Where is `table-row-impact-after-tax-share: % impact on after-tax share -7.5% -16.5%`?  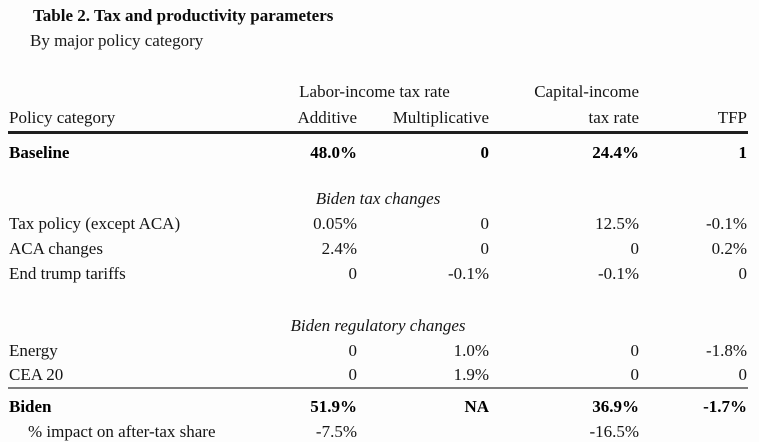 table-row-impact-after-tax-share: % impact on after-tax share -7.5% -16.5% is located at coordinates (378, 429).